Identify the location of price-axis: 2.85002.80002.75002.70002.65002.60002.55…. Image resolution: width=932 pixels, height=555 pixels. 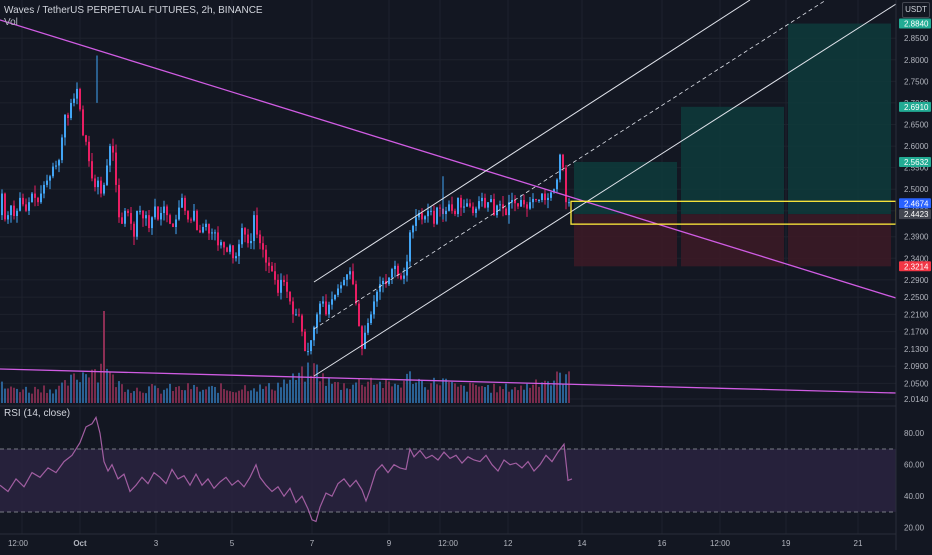
(913, 275).